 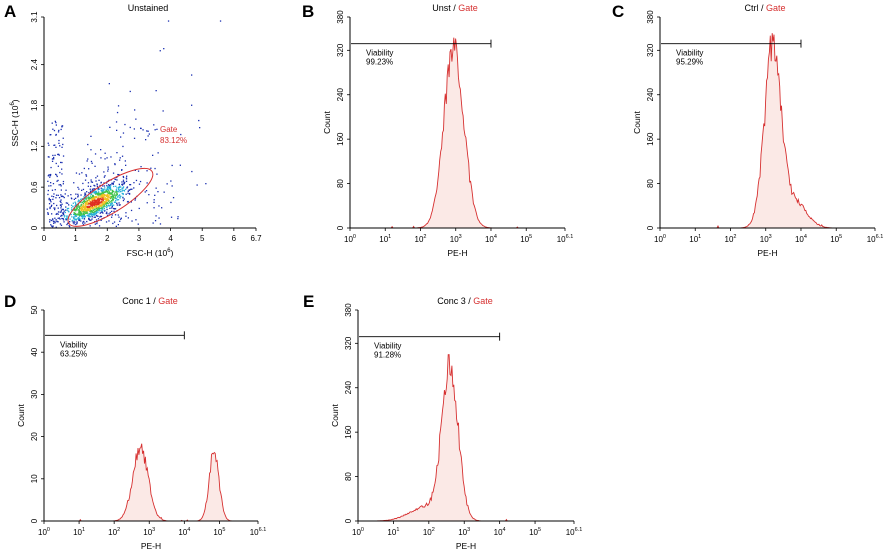 I want to click on x-tick-label: 5, so click(x=202, y=238).